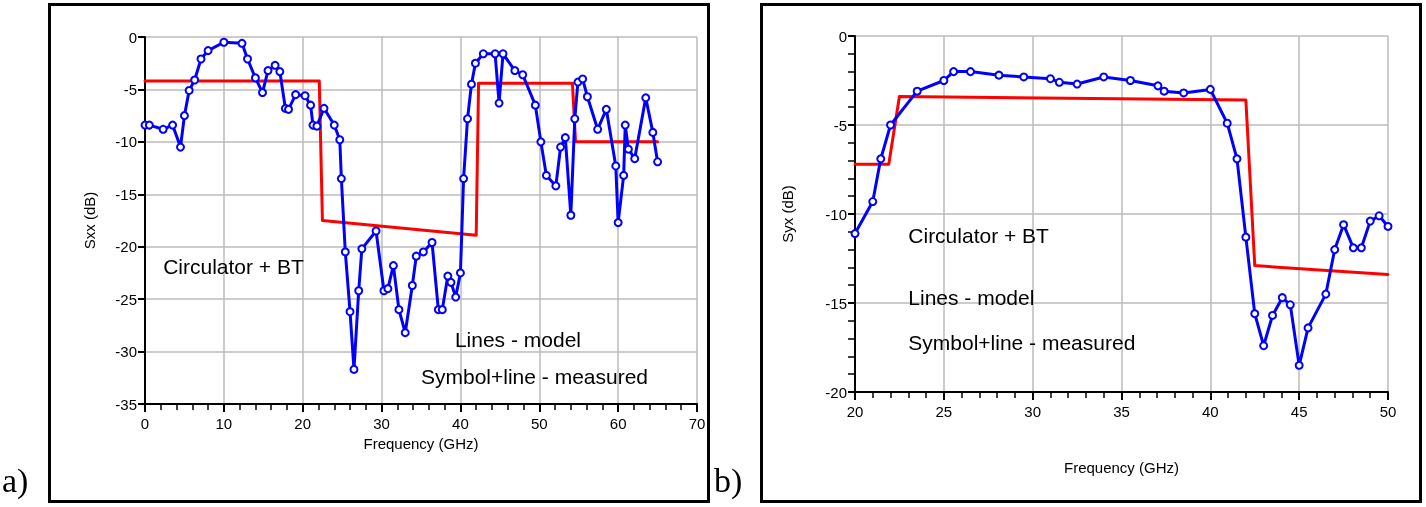  What do you see at coordinates (126, 352) in the screenshot?
I see `y-tick-label: -30` at bounding box center [126, 352].